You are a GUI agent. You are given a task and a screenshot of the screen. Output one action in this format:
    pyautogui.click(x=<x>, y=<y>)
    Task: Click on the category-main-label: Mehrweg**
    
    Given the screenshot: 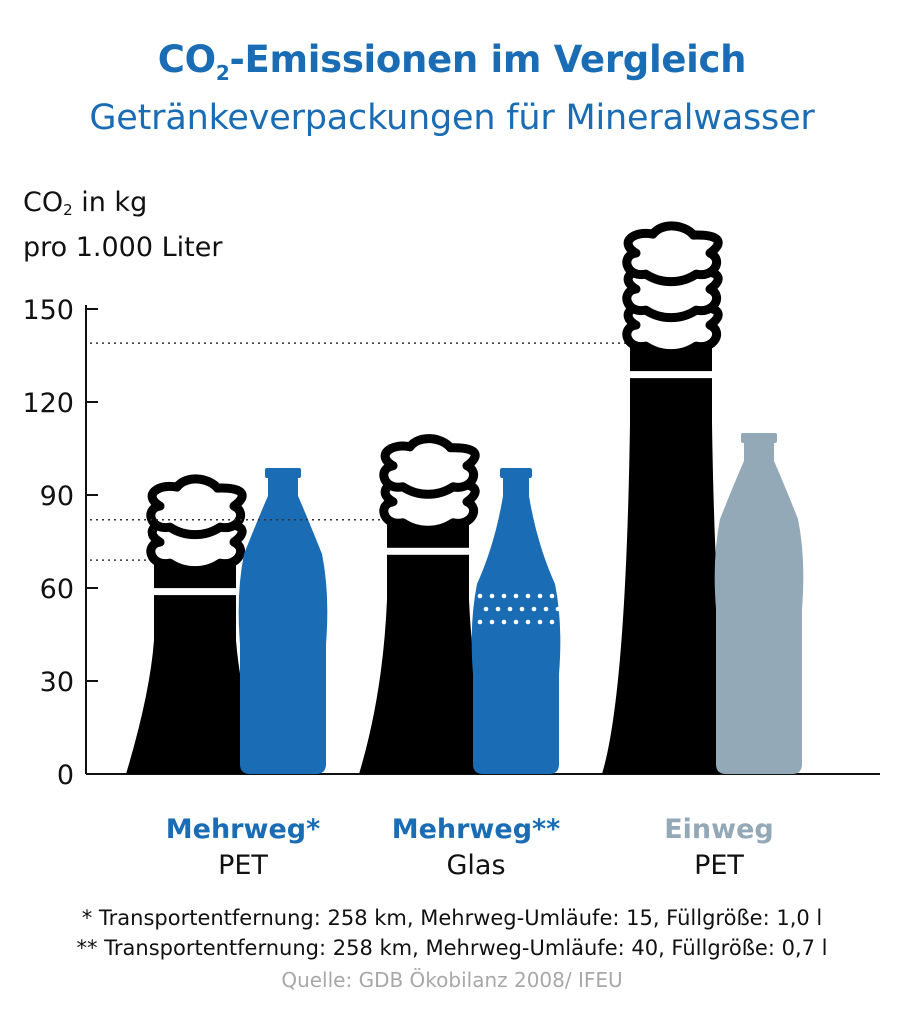 What is the action you would take?
    pyautogui.click(x=476, y=829)
    